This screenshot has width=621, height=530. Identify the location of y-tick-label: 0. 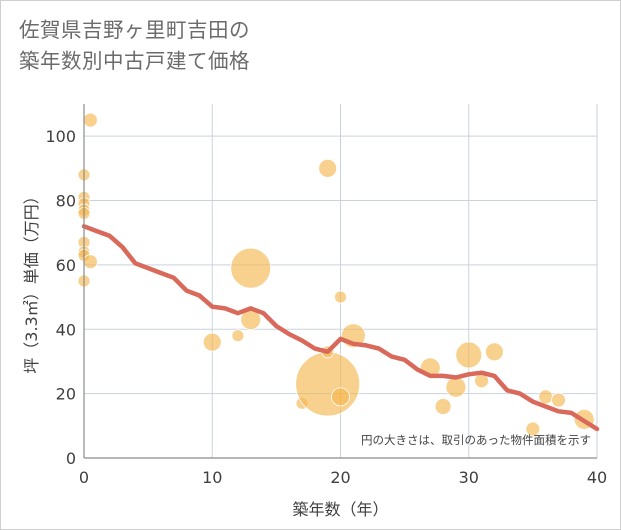
(71, 458).